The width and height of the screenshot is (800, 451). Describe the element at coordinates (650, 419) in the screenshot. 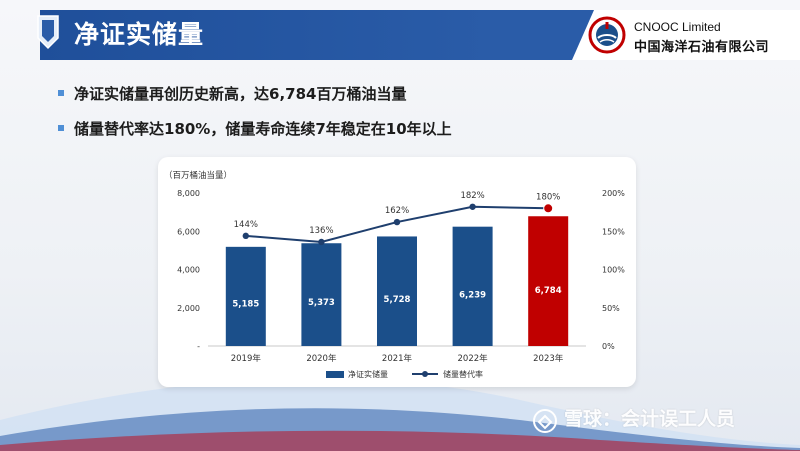

I see `watermark-text: 雪球：会计误工人员` at that location.